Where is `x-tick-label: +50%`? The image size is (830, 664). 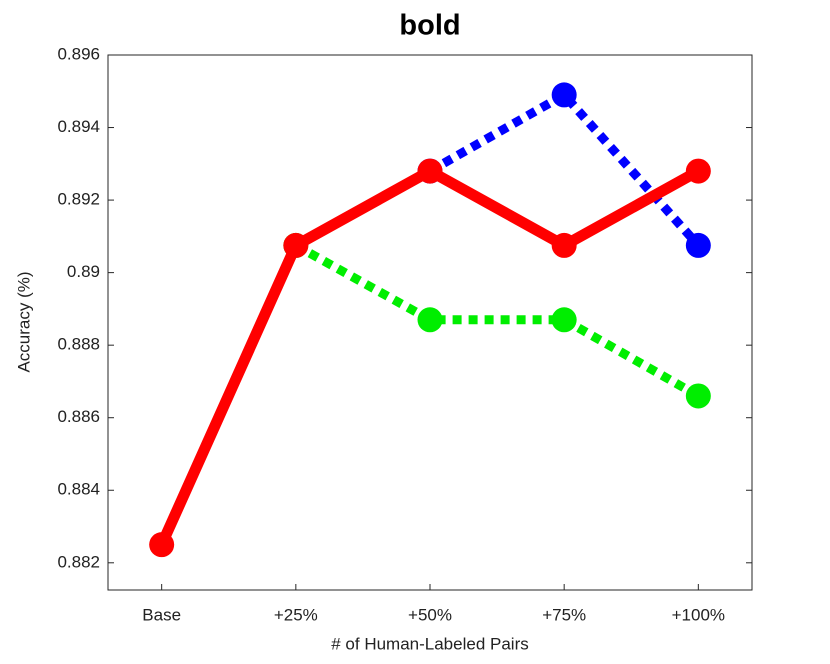
x-tick-label: +50% is located at coordinates (430, 614).